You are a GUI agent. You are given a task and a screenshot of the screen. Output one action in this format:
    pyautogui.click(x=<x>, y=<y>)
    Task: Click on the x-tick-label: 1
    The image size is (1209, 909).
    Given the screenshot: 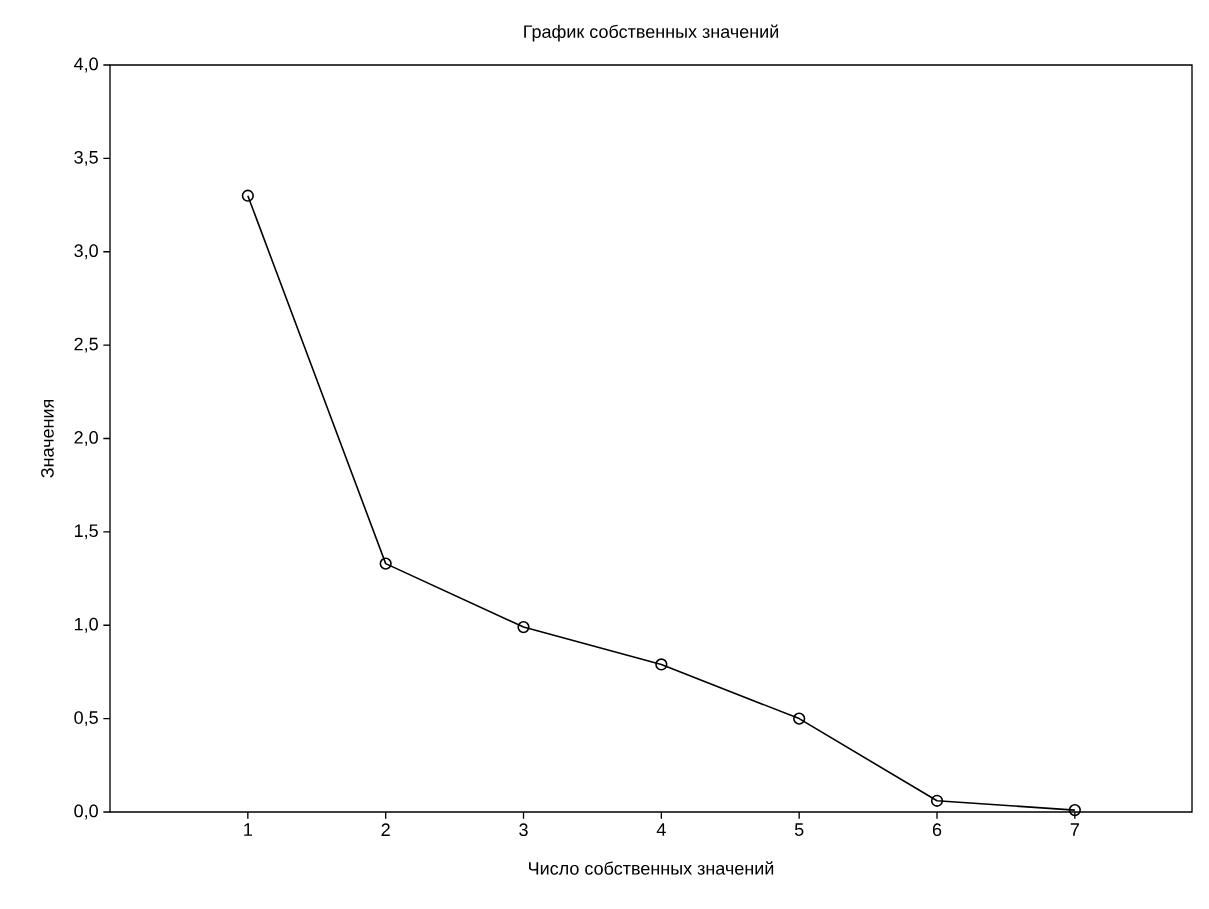 What is the action you would take?
    pyautogui.click(x=248, y=829)
    